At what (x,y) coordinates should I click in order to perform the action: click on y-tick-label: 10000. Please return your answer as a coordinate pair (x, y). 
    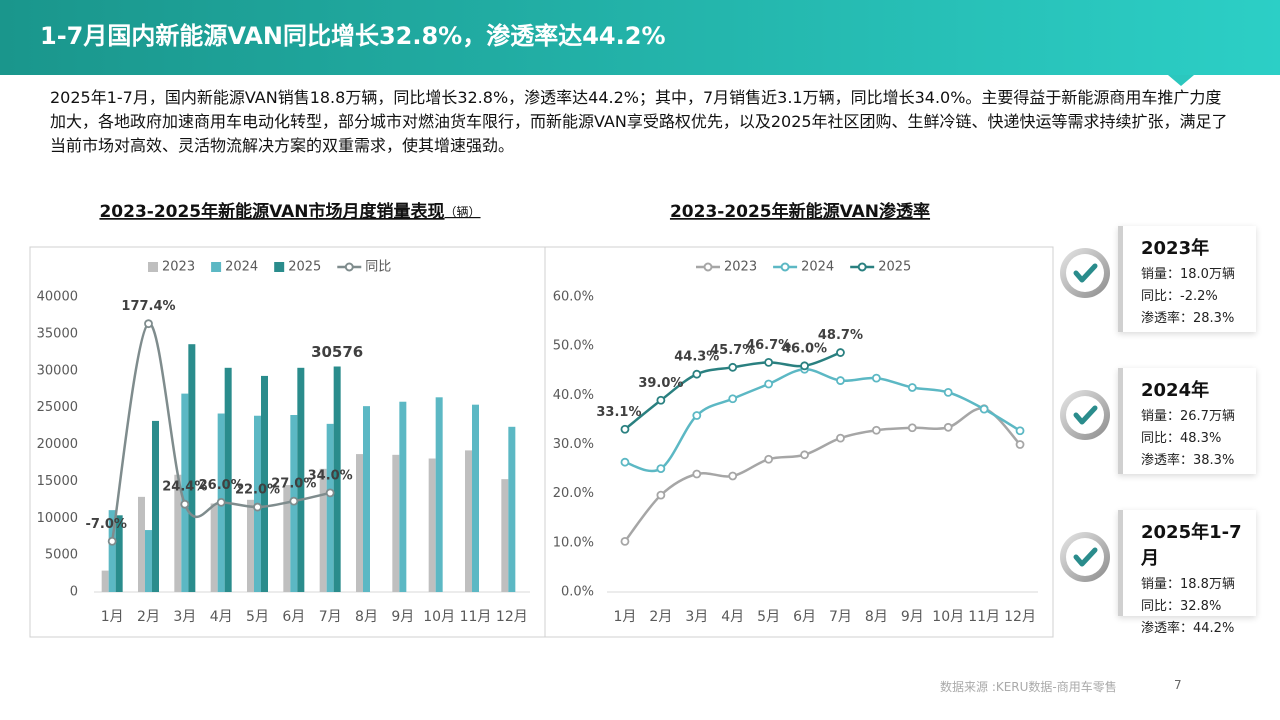
    Looking at the image, I should click on (57, 518).